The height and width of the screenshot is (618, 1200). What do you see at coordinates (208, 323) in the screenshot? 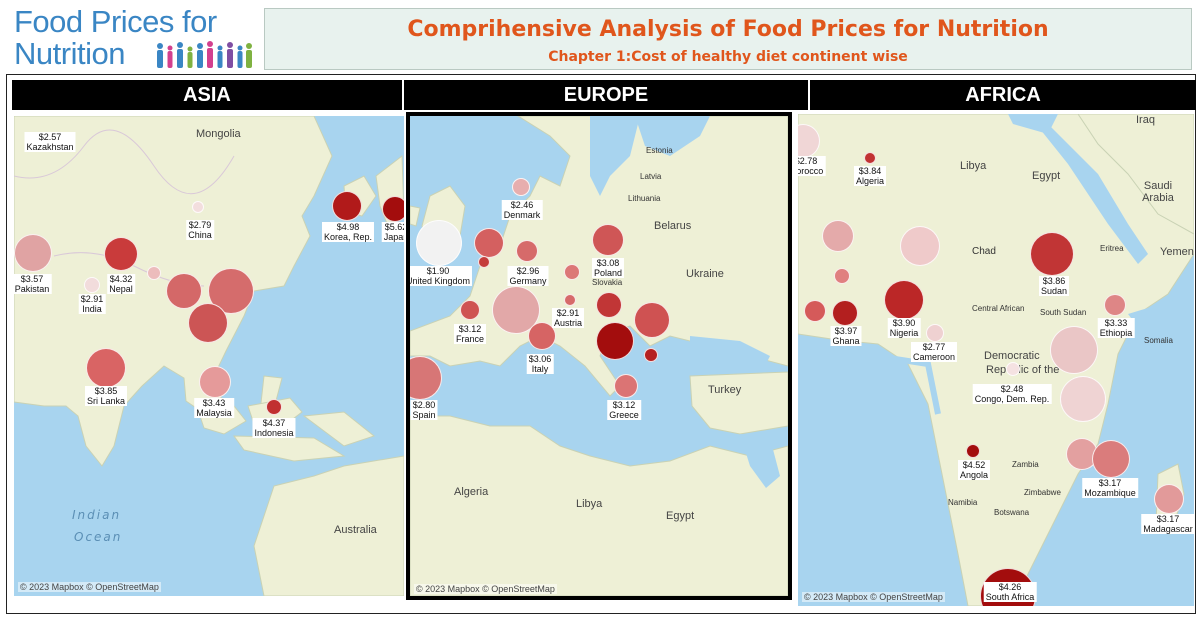
I see `map-bubble-thailand` at bounding box center [208, 323].